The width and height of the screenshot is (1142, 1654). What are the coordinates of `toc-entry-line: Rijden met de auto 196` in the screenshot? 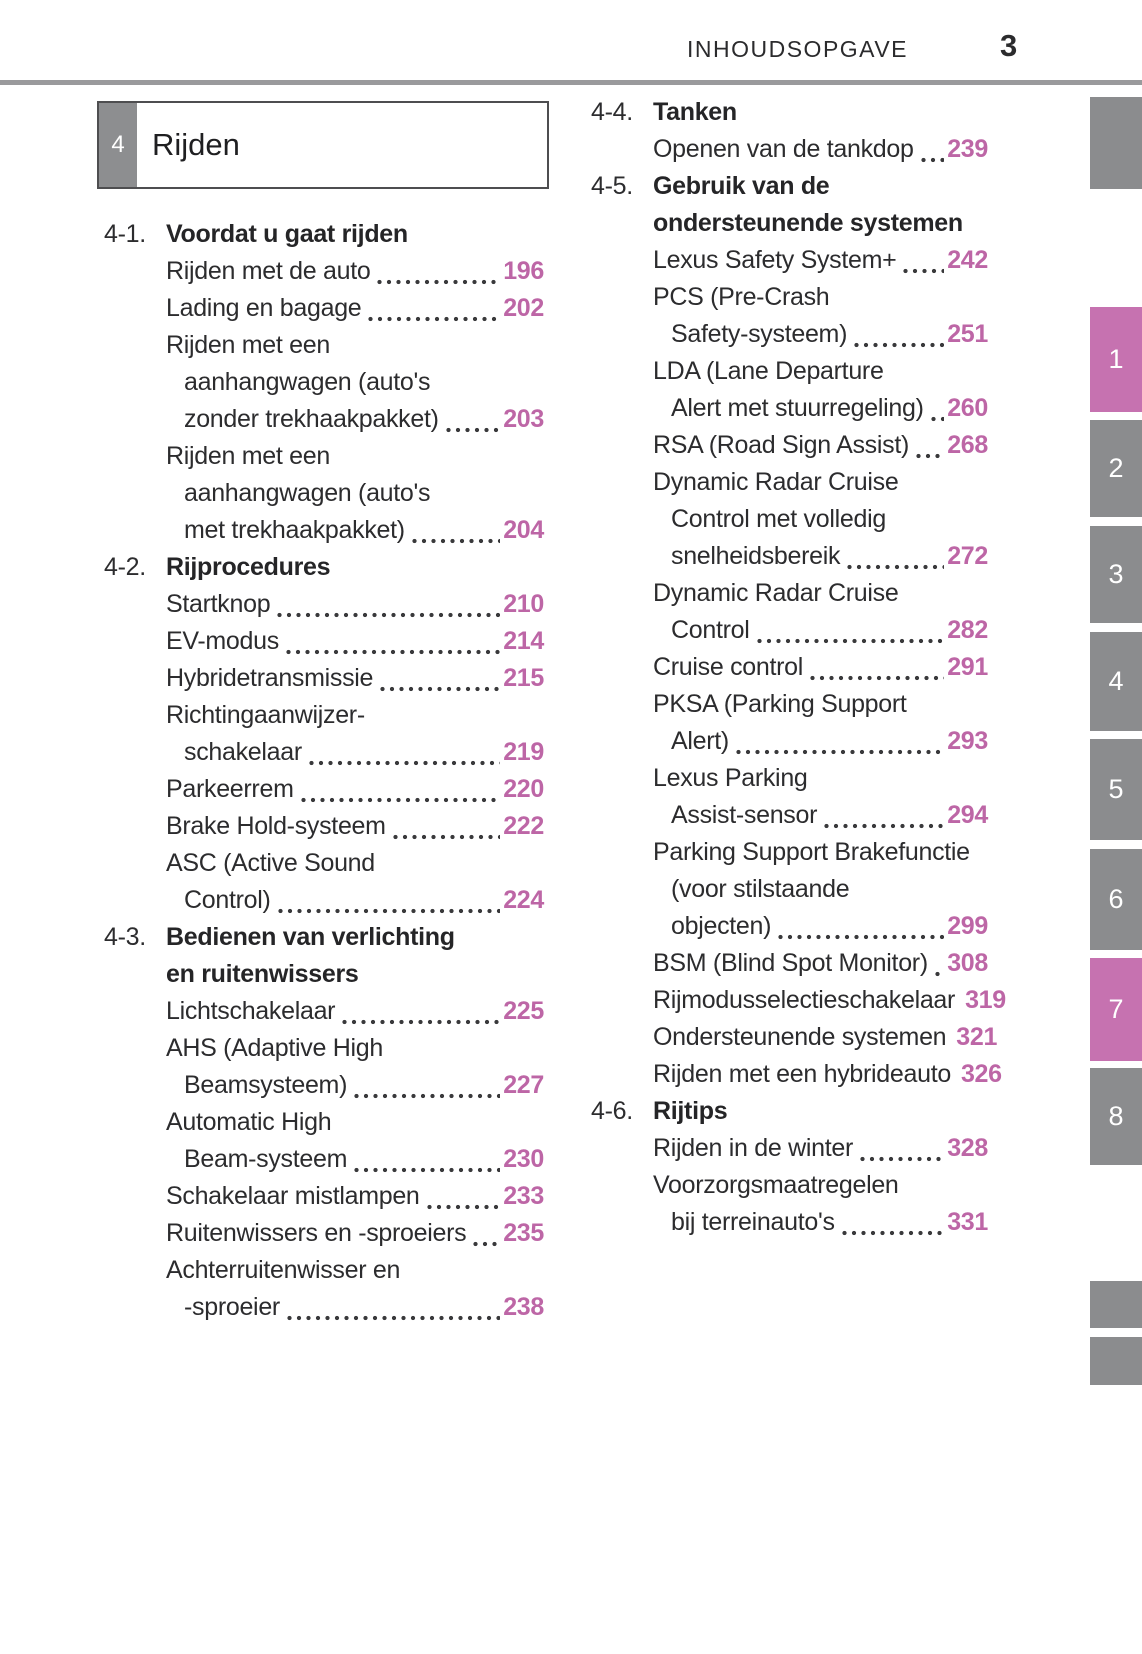 It's located at (324, 271).